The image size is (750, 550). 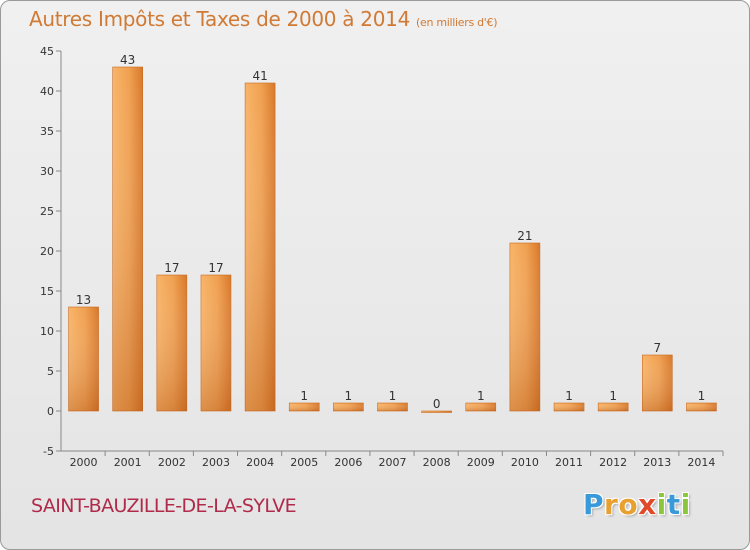 What do you see at coordinates (50, 411) in the screenshot?
I see `y-tick-label: 0` at bounding box center [50, 411].